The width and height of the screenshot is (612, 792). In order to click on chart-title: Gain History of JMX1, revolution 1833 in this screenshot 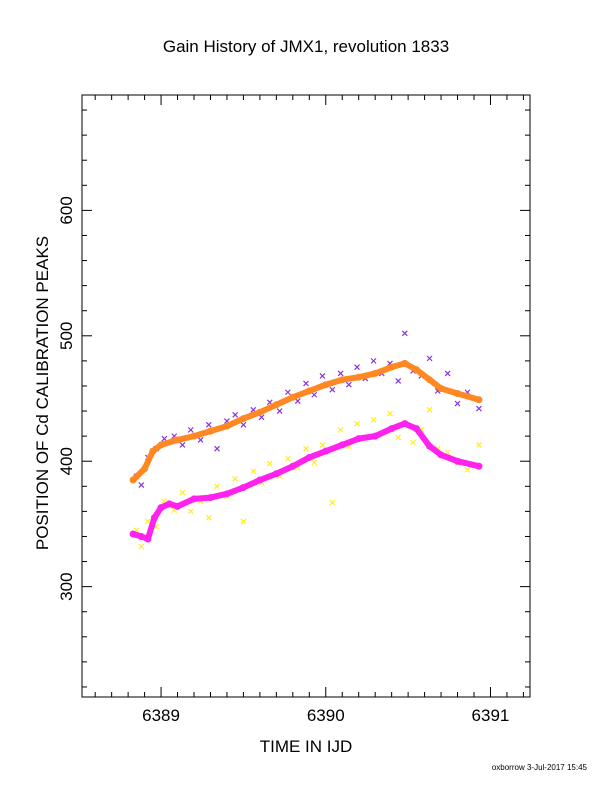, I will do `click(306, 46)`.